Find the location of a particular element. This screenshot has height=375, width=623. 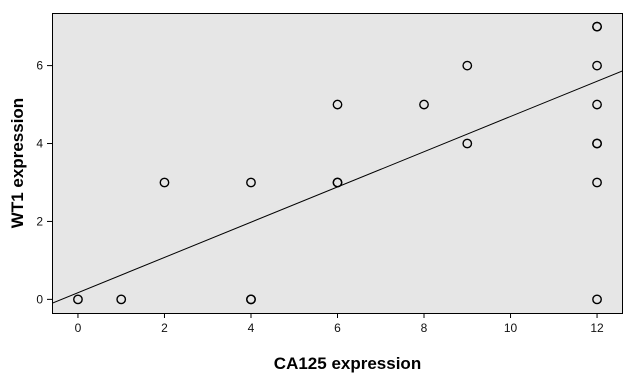

y-axis: 0 2 4 6 is located at coordinates (44, 182).